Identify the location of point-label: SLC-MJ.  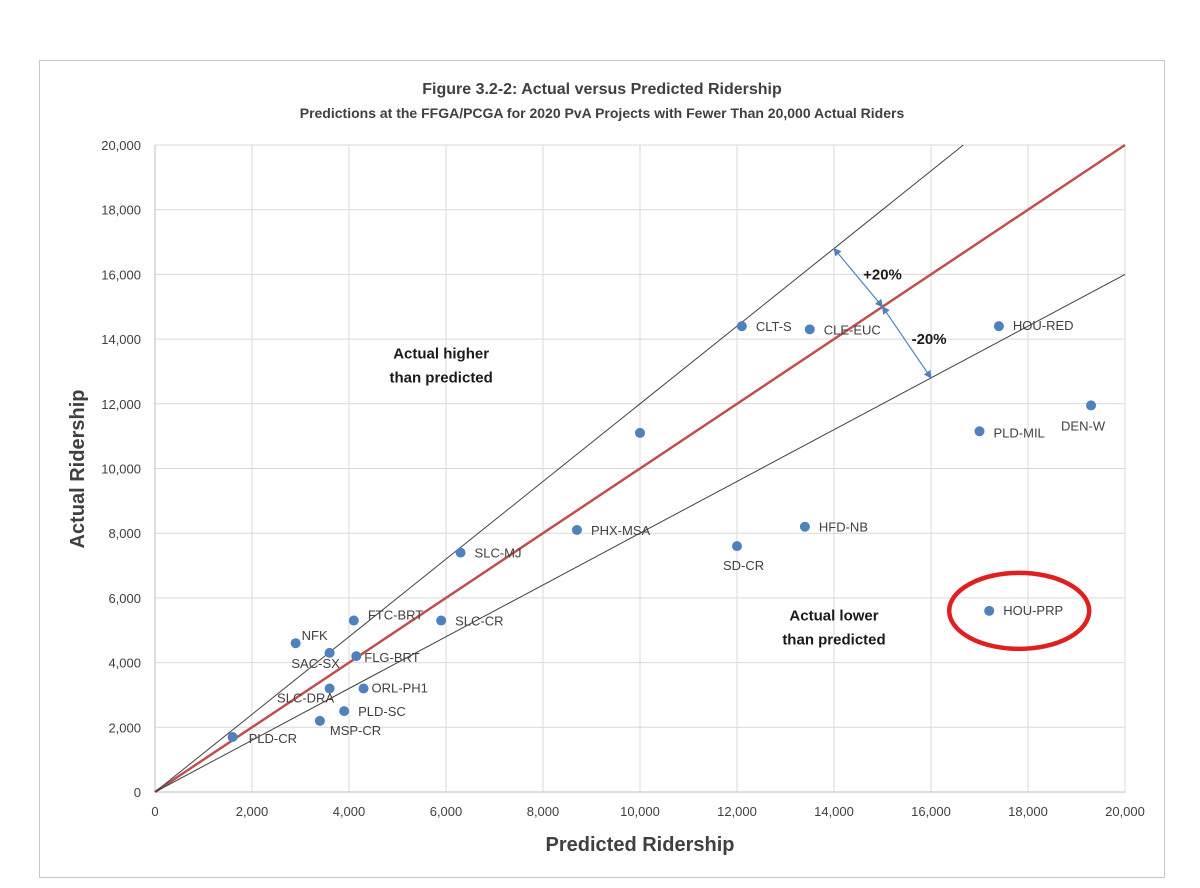
(498, 553).